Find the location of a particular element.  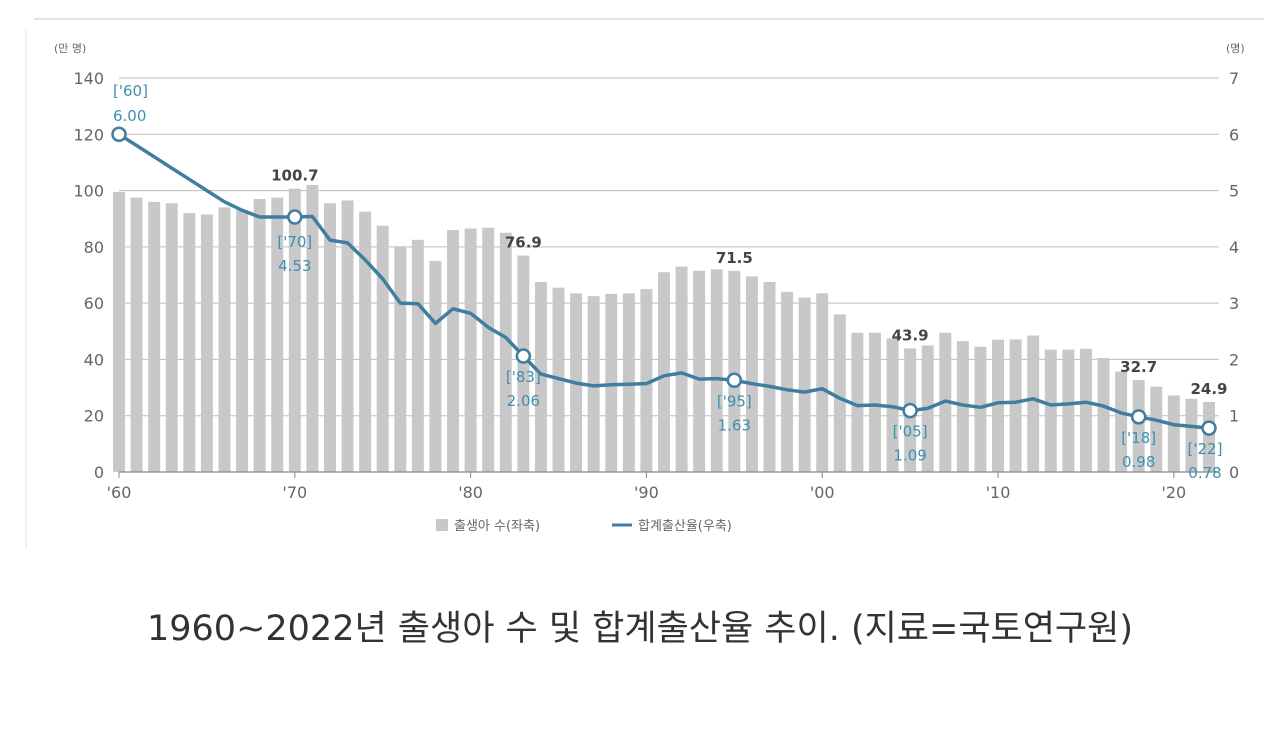

right-axis-tick-label: 1 is located at coordinates (1234, 416).